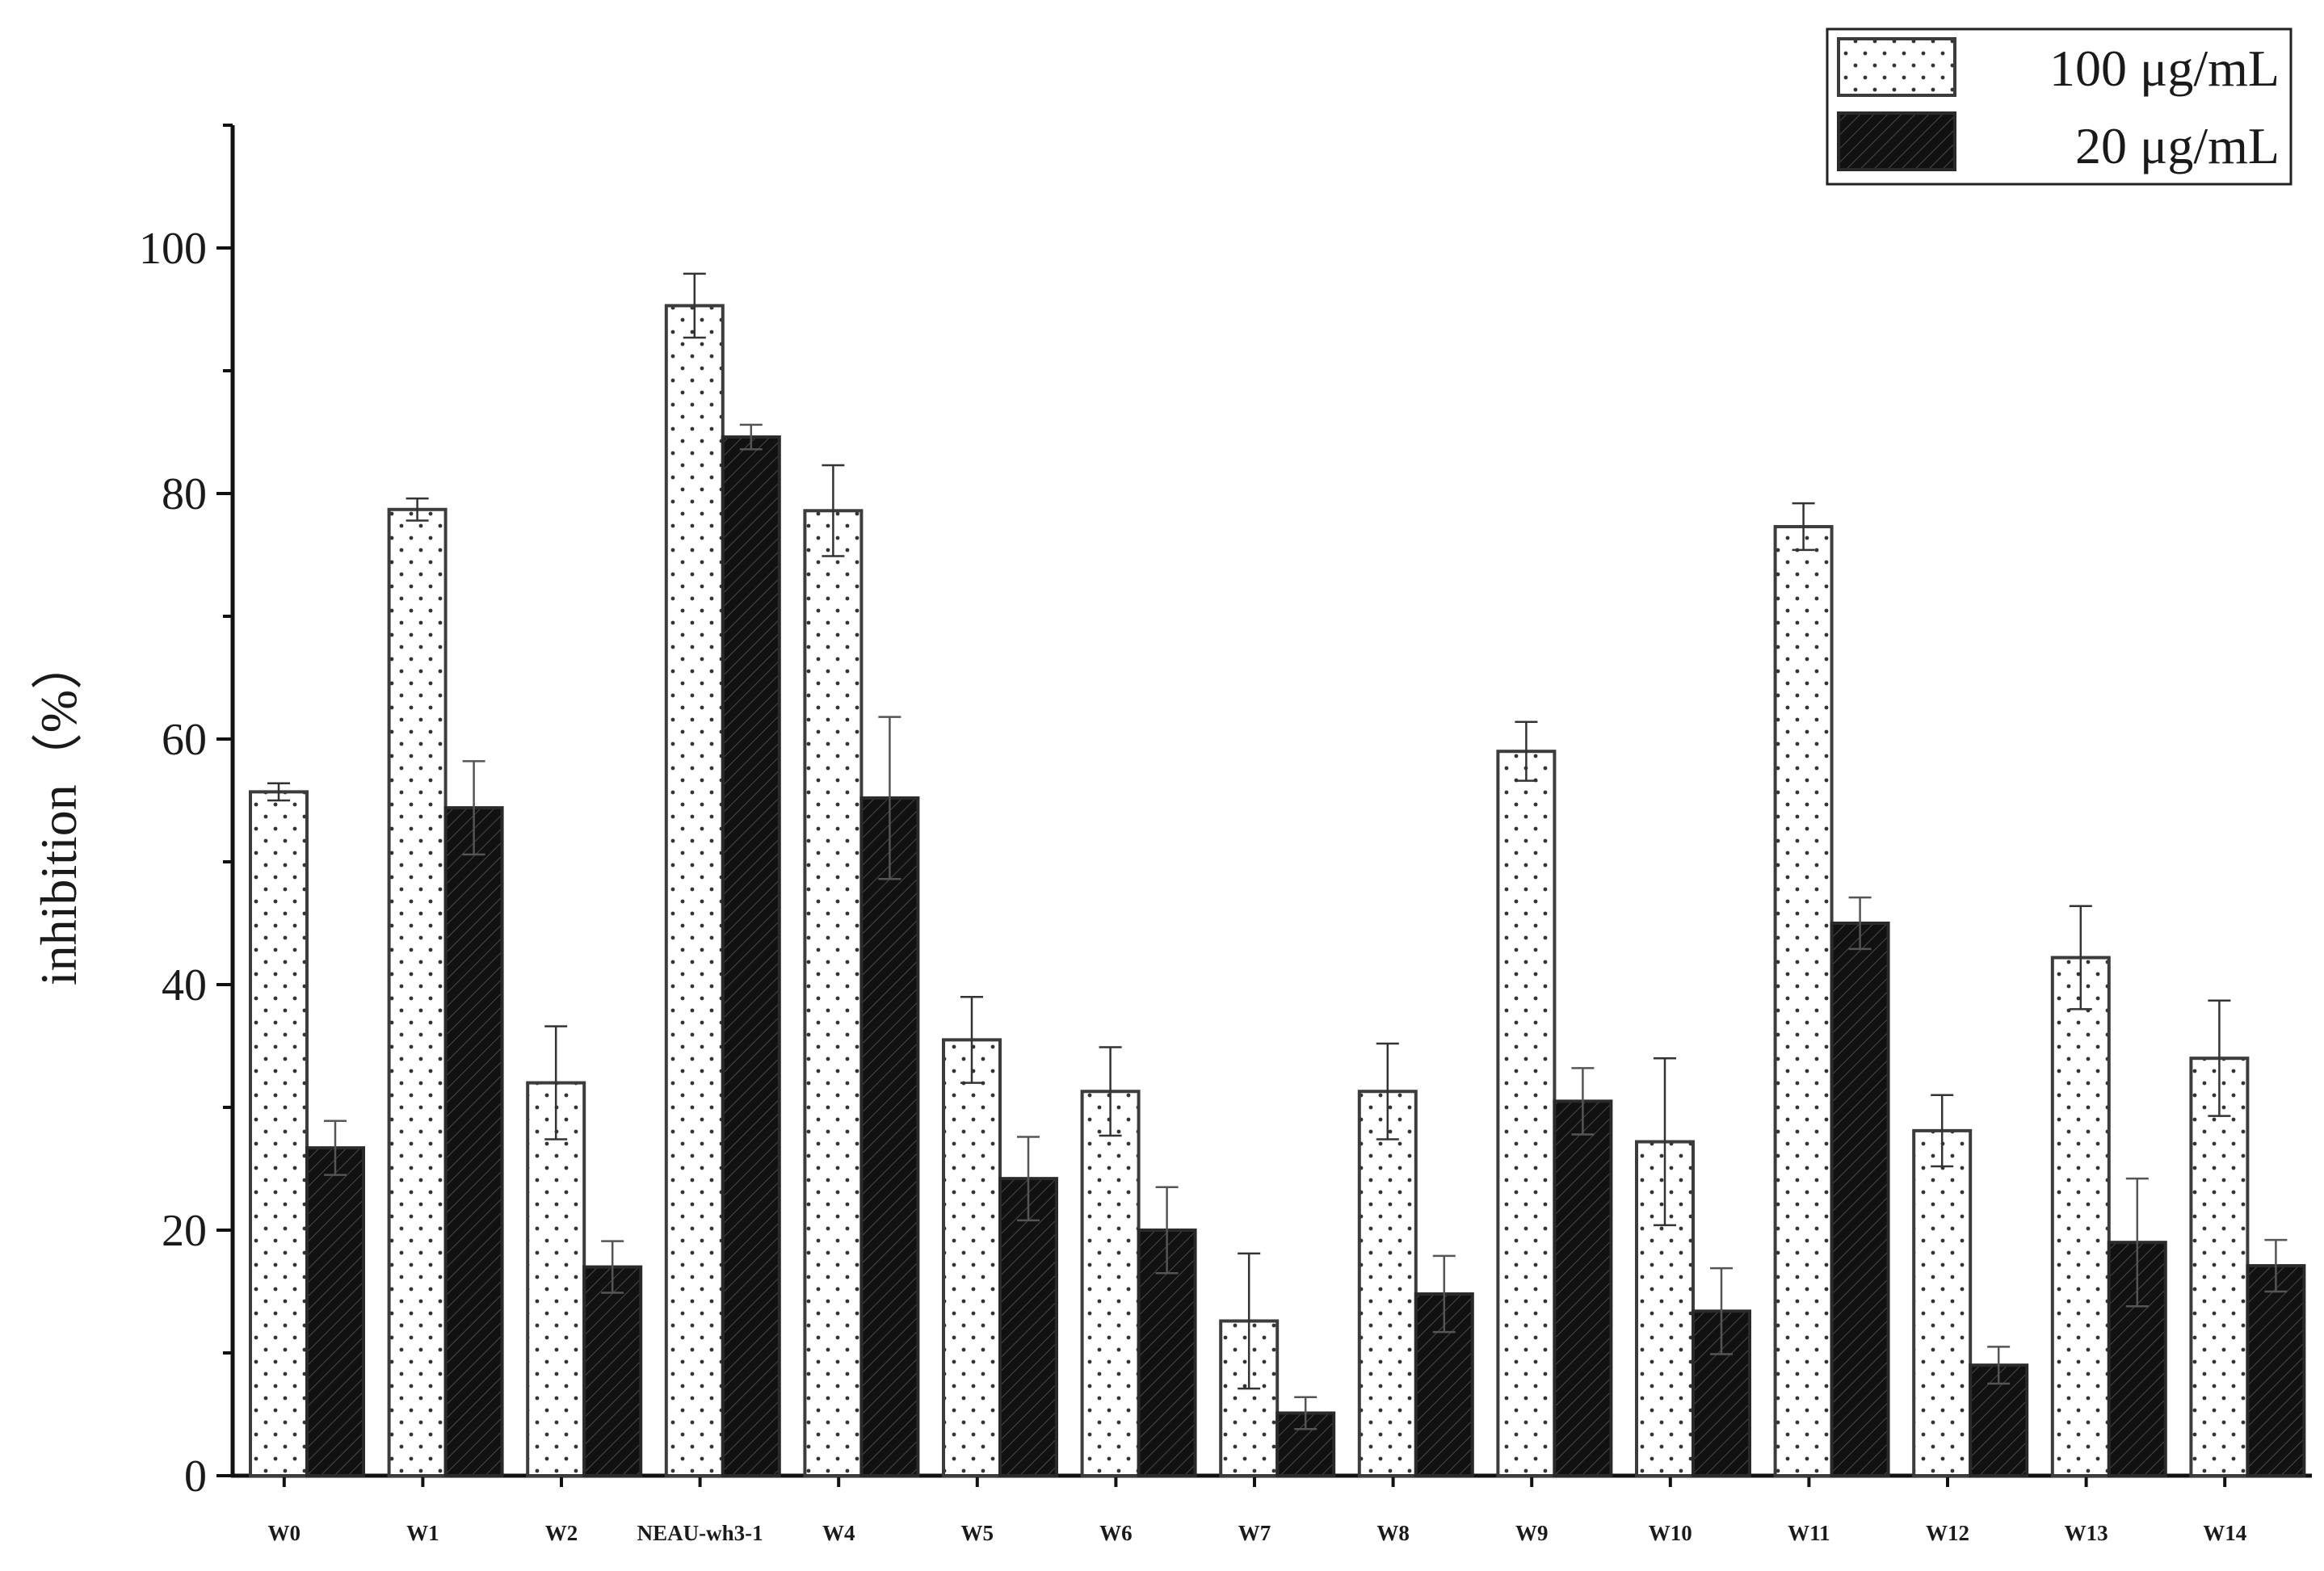  What do you see at coordinates (2164, 68) in the screenshot?
I see `legend-label-100: 100 μg/mL` at bounding box center [2164, 68].